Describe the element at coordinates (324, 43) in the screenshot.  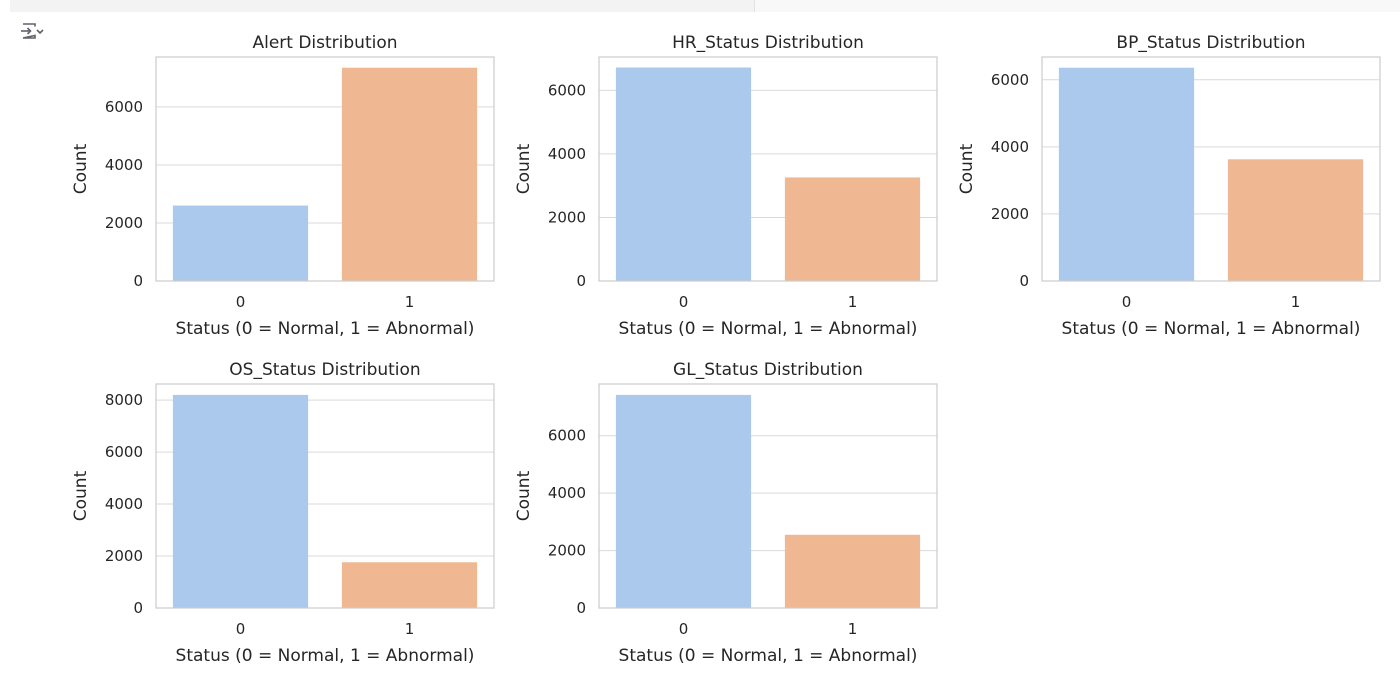
I see `chart-title: Alert Distribution` at that location.